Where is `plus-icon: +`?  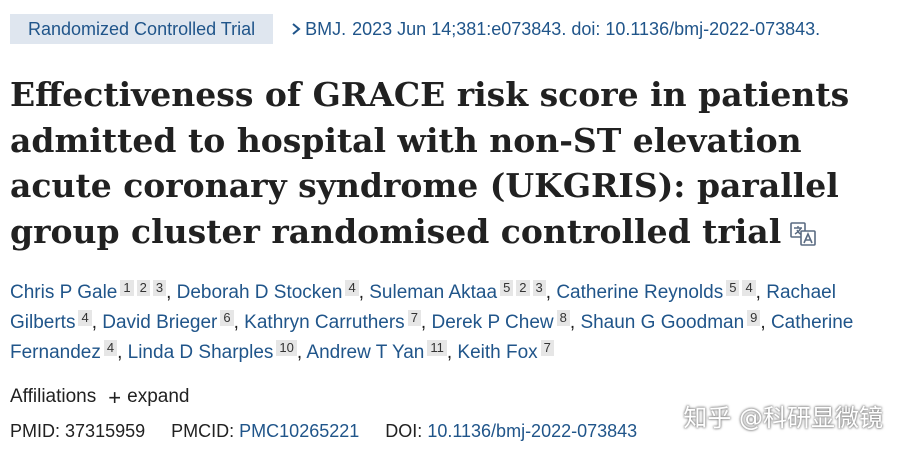
plus-icon: + is located at coordinates (115, 397).